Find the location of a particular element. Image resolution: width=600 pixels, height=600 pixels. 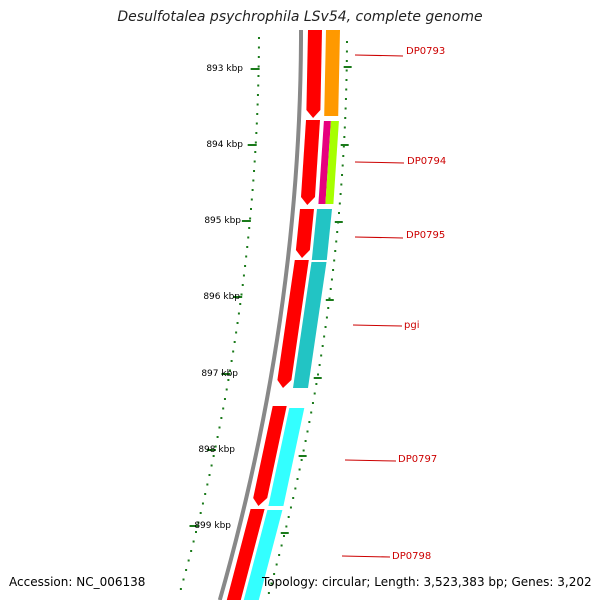

gene-feature-dp0795 is located at coordinates (321, 234).